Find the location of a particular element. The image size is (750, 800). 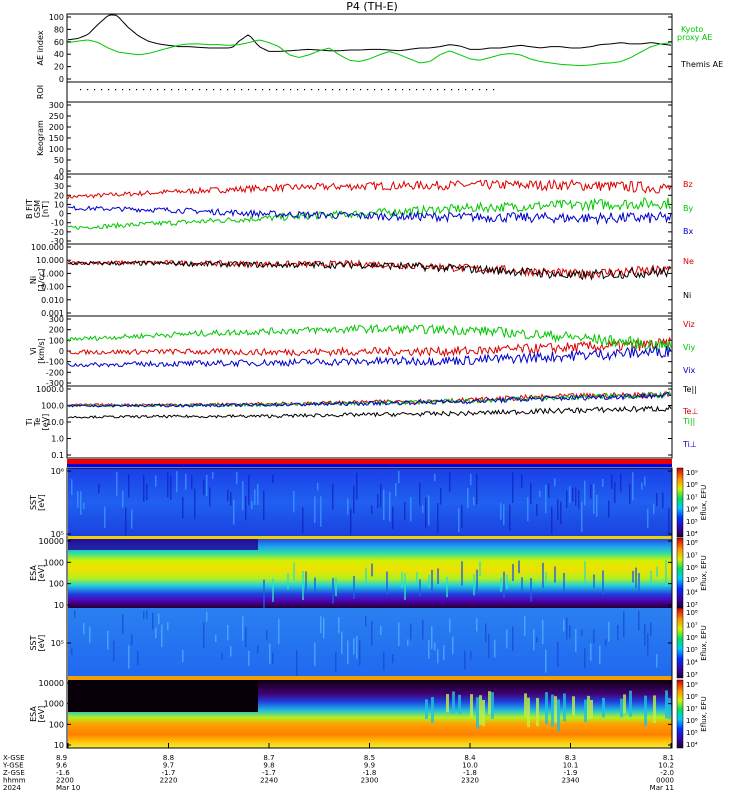

sst_electrons-colorbar-tick: 10⁶ is located at coordinates (692, 638).